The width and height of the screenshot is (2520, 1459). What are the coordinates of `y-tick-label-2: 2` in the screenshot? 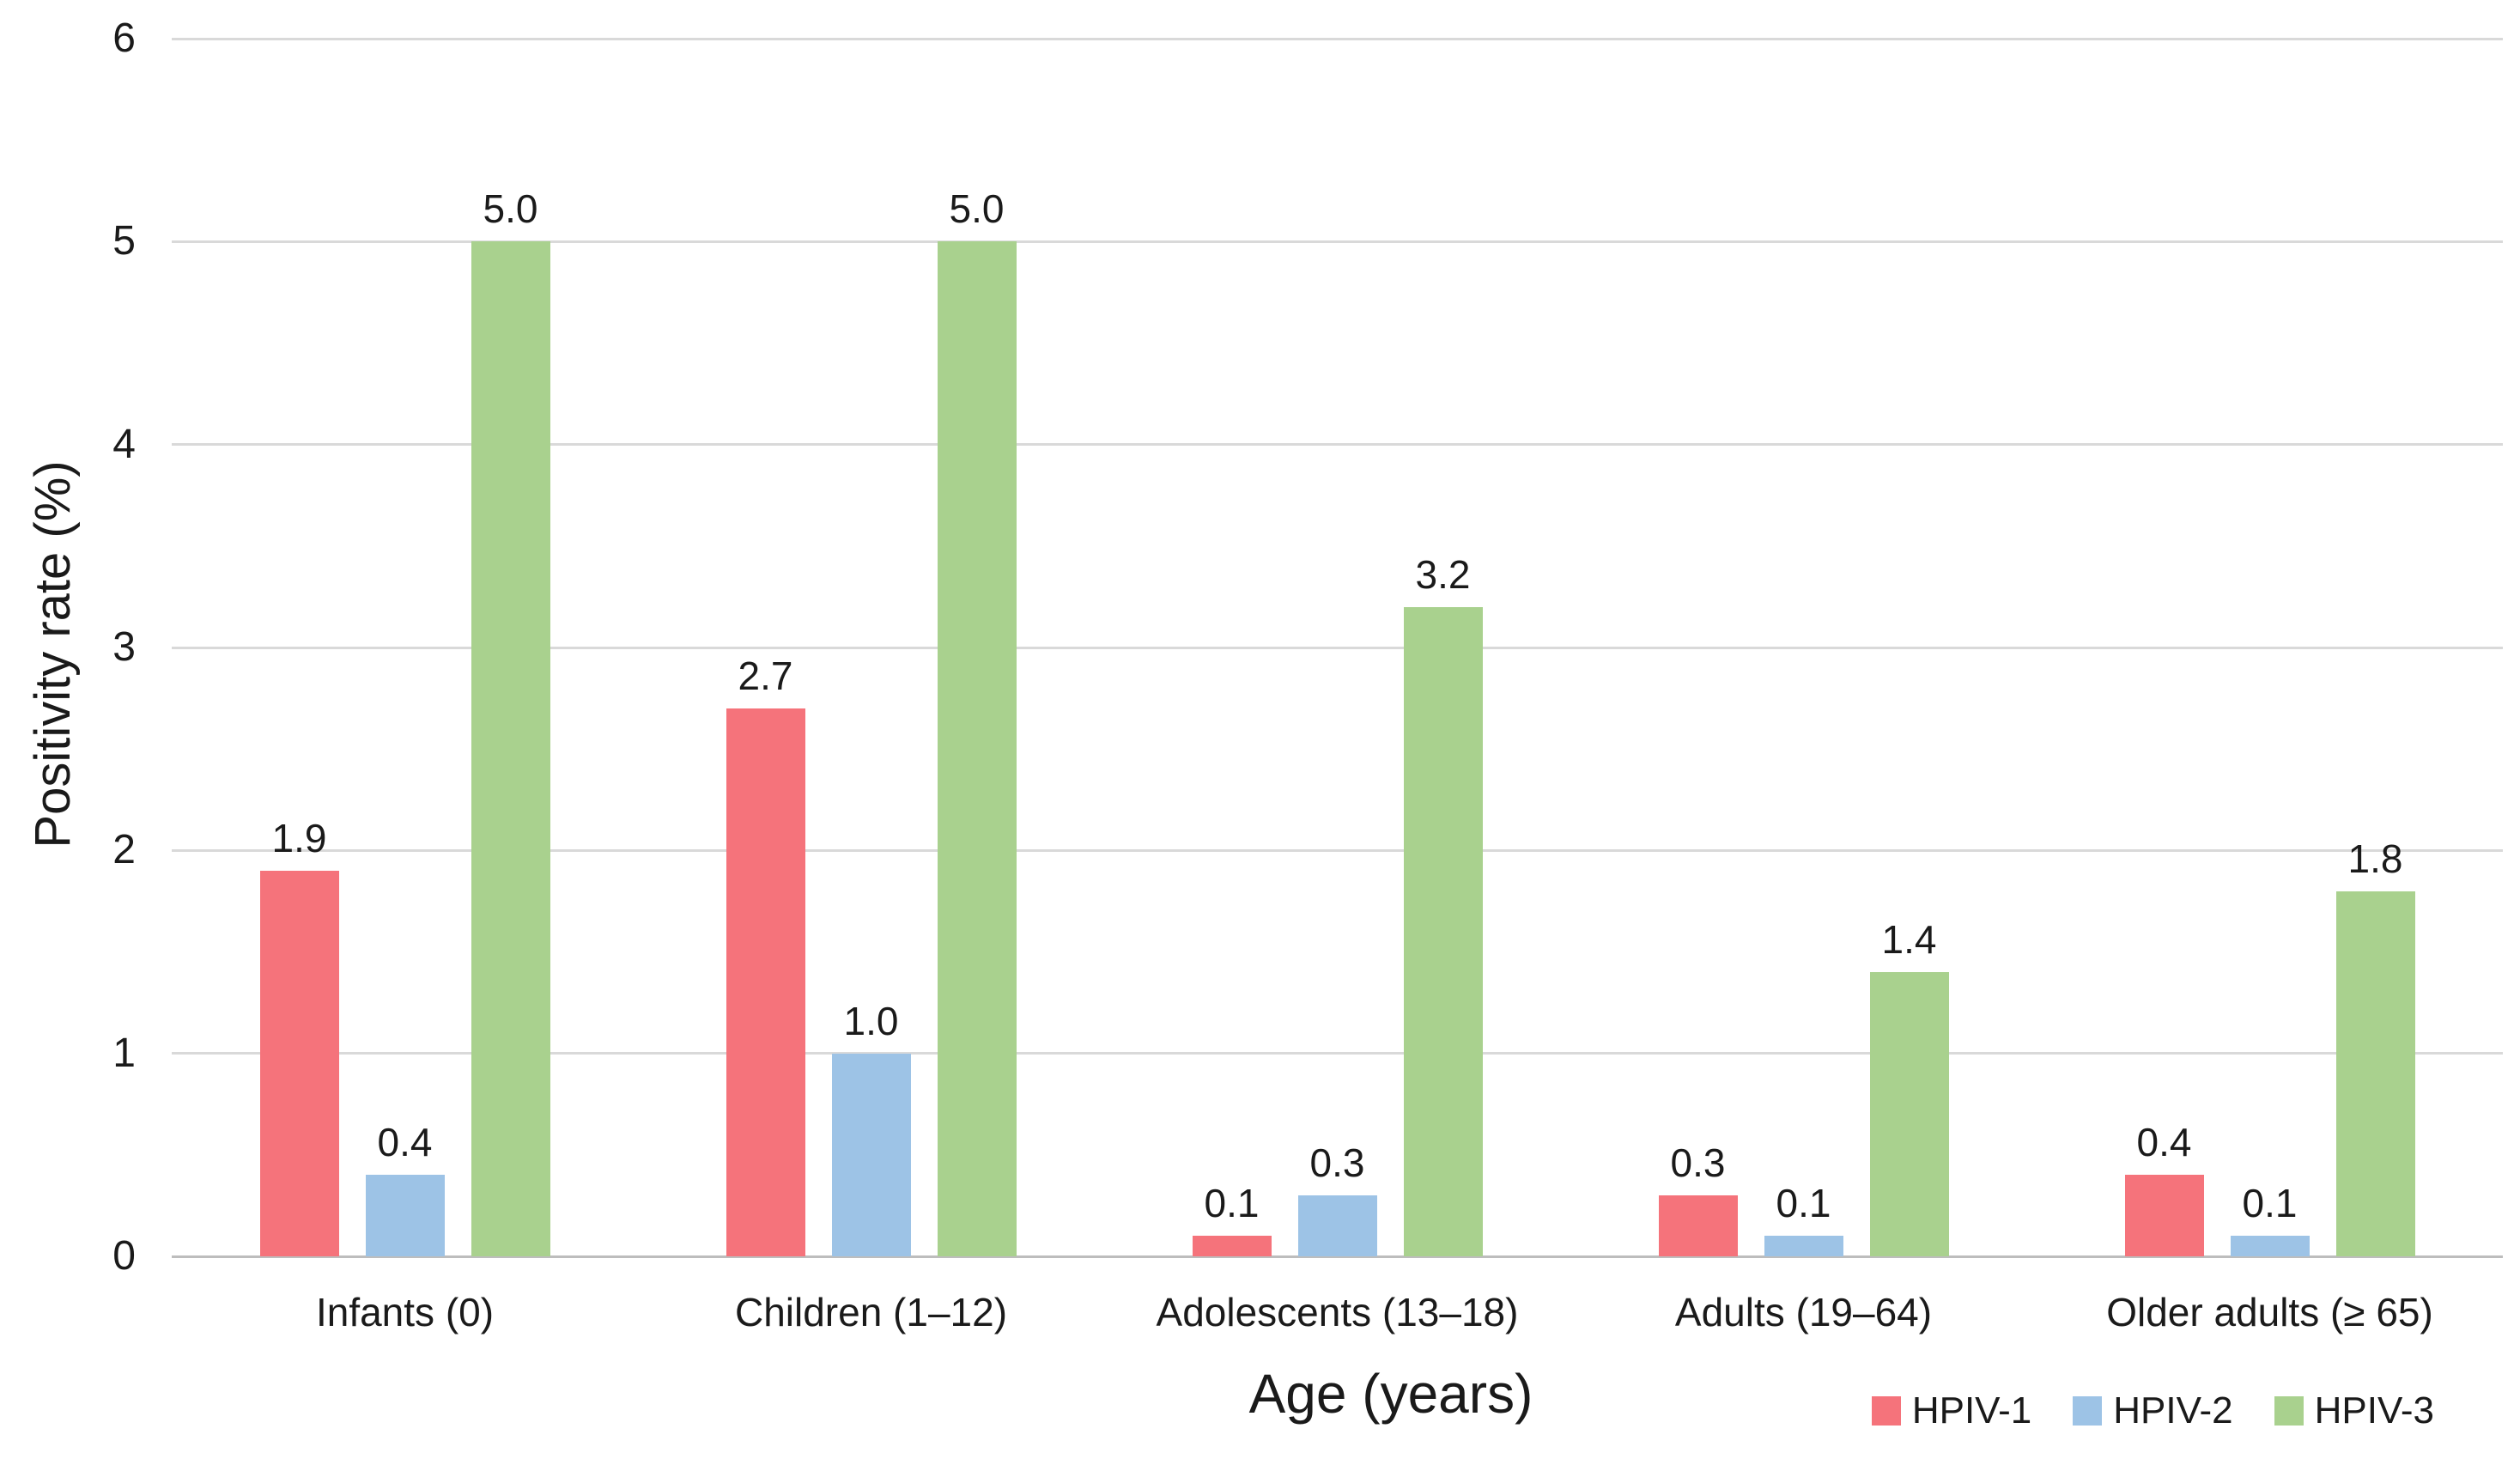 It's located at (124, 850).